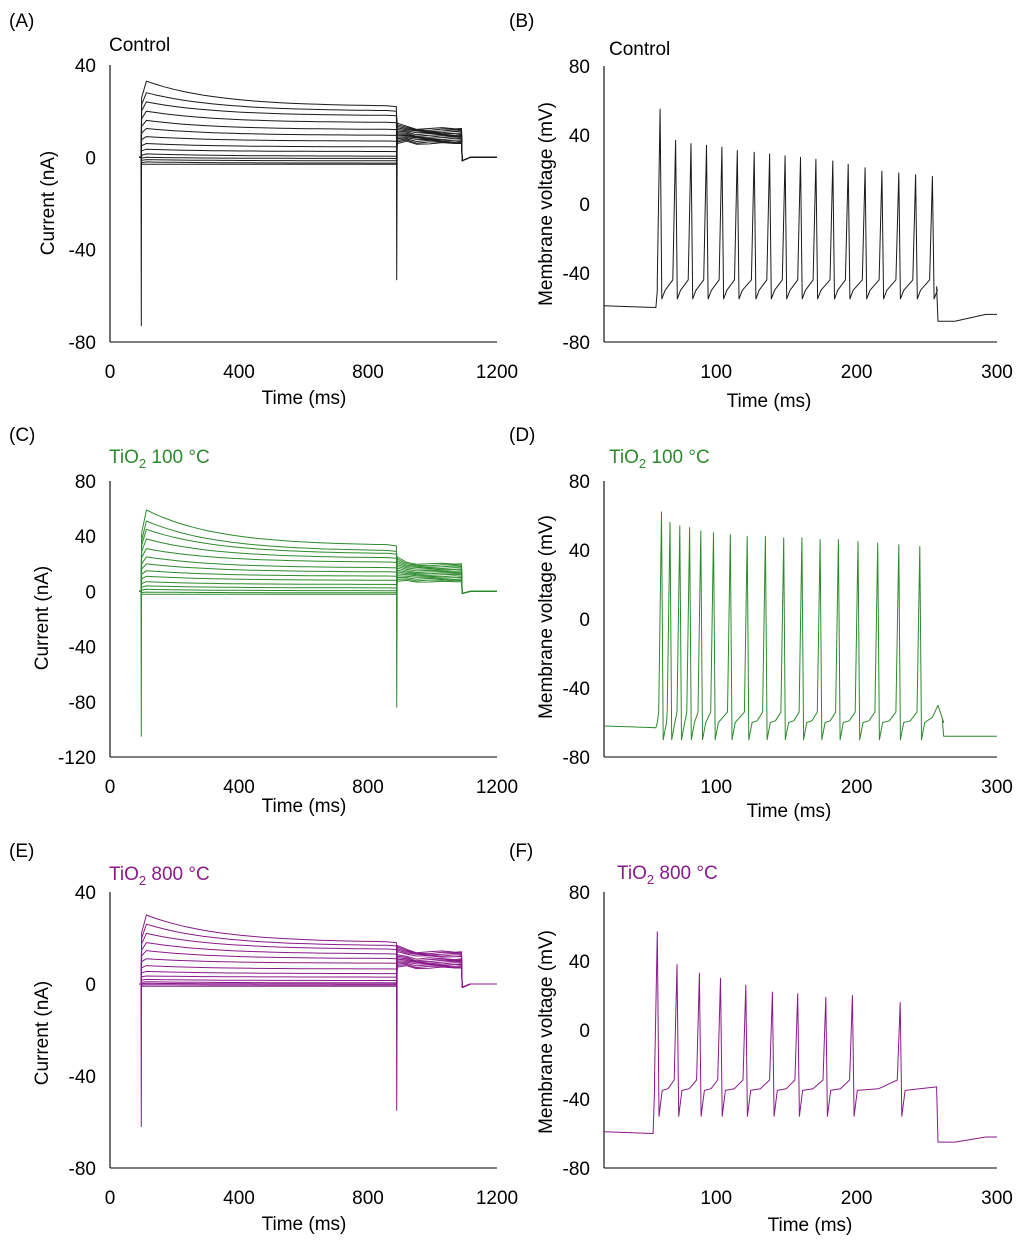 This screenshot has height=1246, width=1024. What do you see at coordinates (82, 703) in the screenshot?
I see `panel-c-ytick-label: -80` at bounding box center [82, 703].